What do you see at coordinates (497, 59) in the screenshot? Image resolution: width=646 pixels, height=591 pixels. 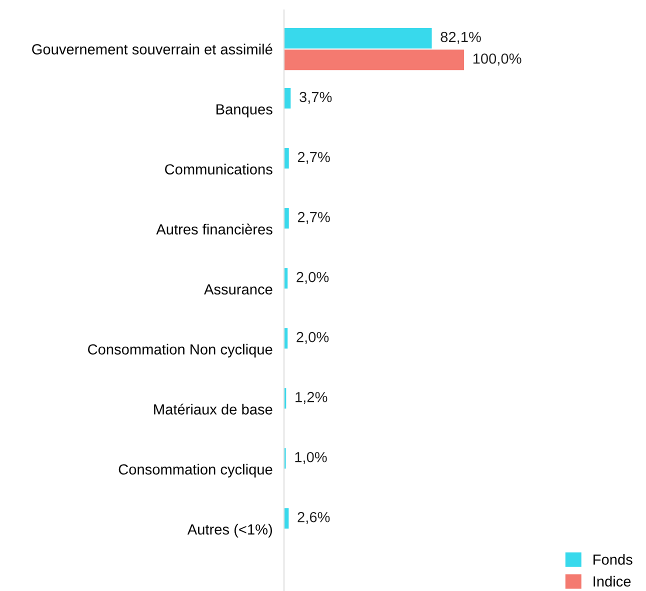 I see `data-label: 100,0%` at bounding box center [497, 59].